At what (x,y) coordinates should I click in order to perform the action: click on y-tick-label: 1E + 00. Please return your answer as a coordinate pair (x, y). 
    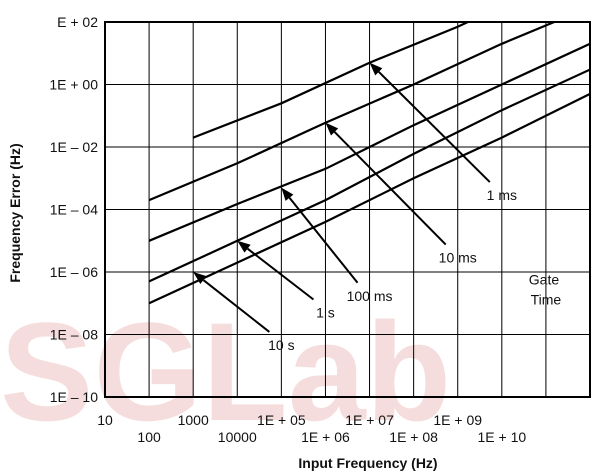
    Looking at the image, I should click on (73, 85).